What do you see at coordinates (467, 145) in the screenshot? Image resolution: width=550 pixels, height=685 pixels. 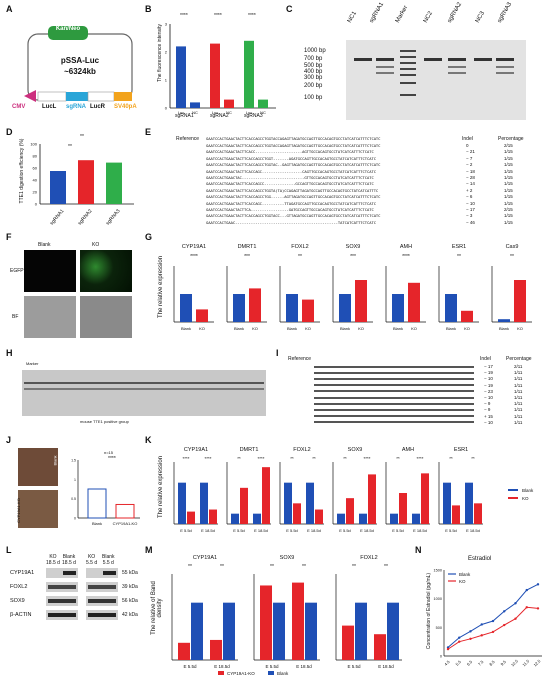 I see `align-e-row-indel: 0` at bounding box center [467, 145].